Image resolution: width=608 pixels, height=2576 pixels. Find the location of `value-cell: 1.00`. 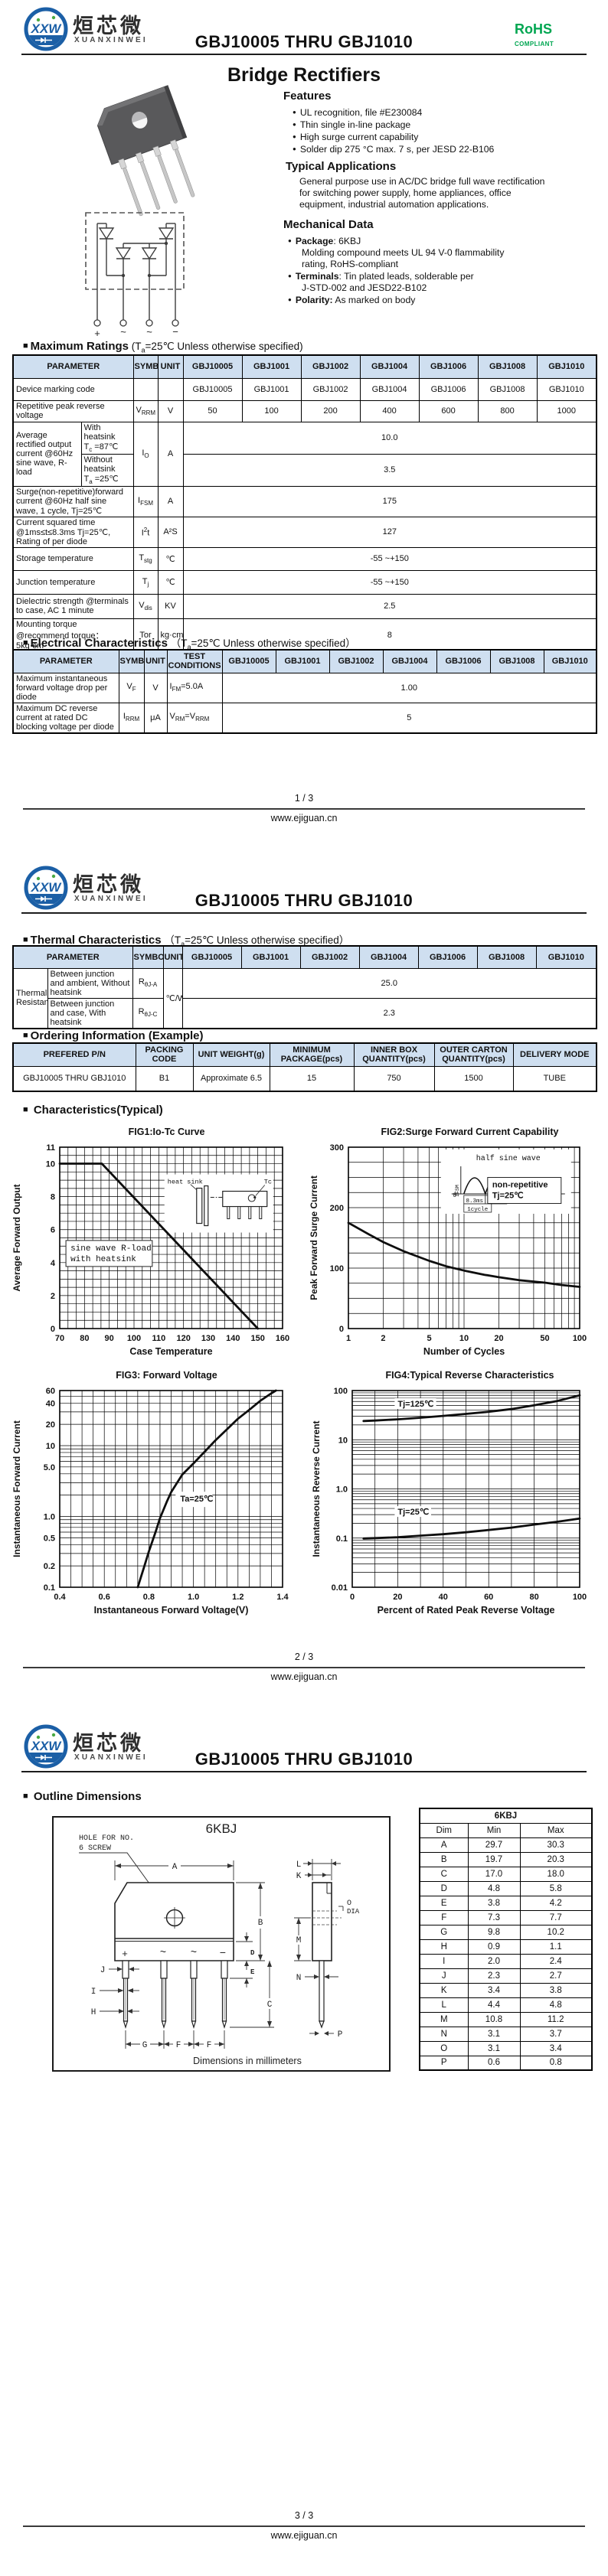

value-cell: 1.00 is located at coordinates (409, 688).